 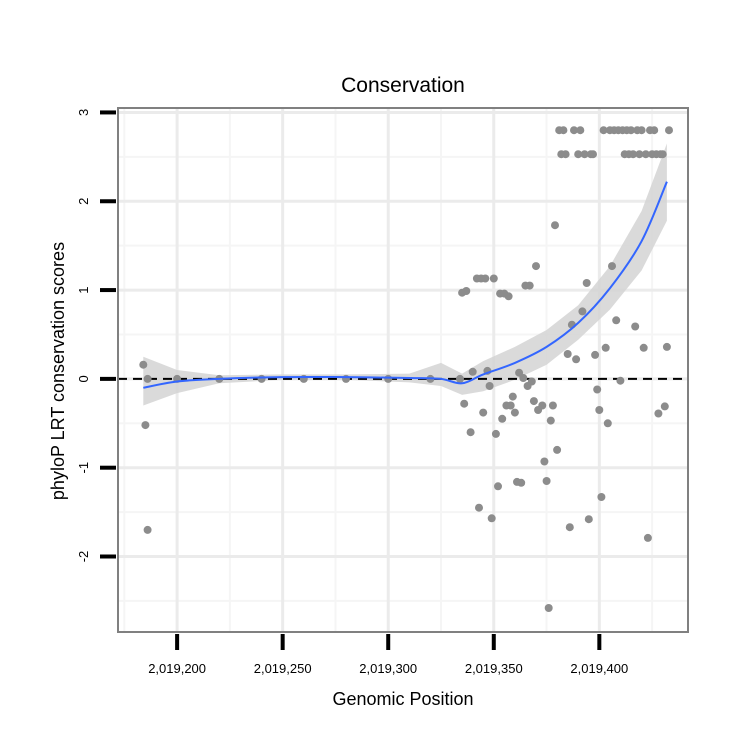 What do you see at coordinates (599, 668) in the screenshot?
I see `x-tick-label: 2,019,400` at bounding box center [599, 668].